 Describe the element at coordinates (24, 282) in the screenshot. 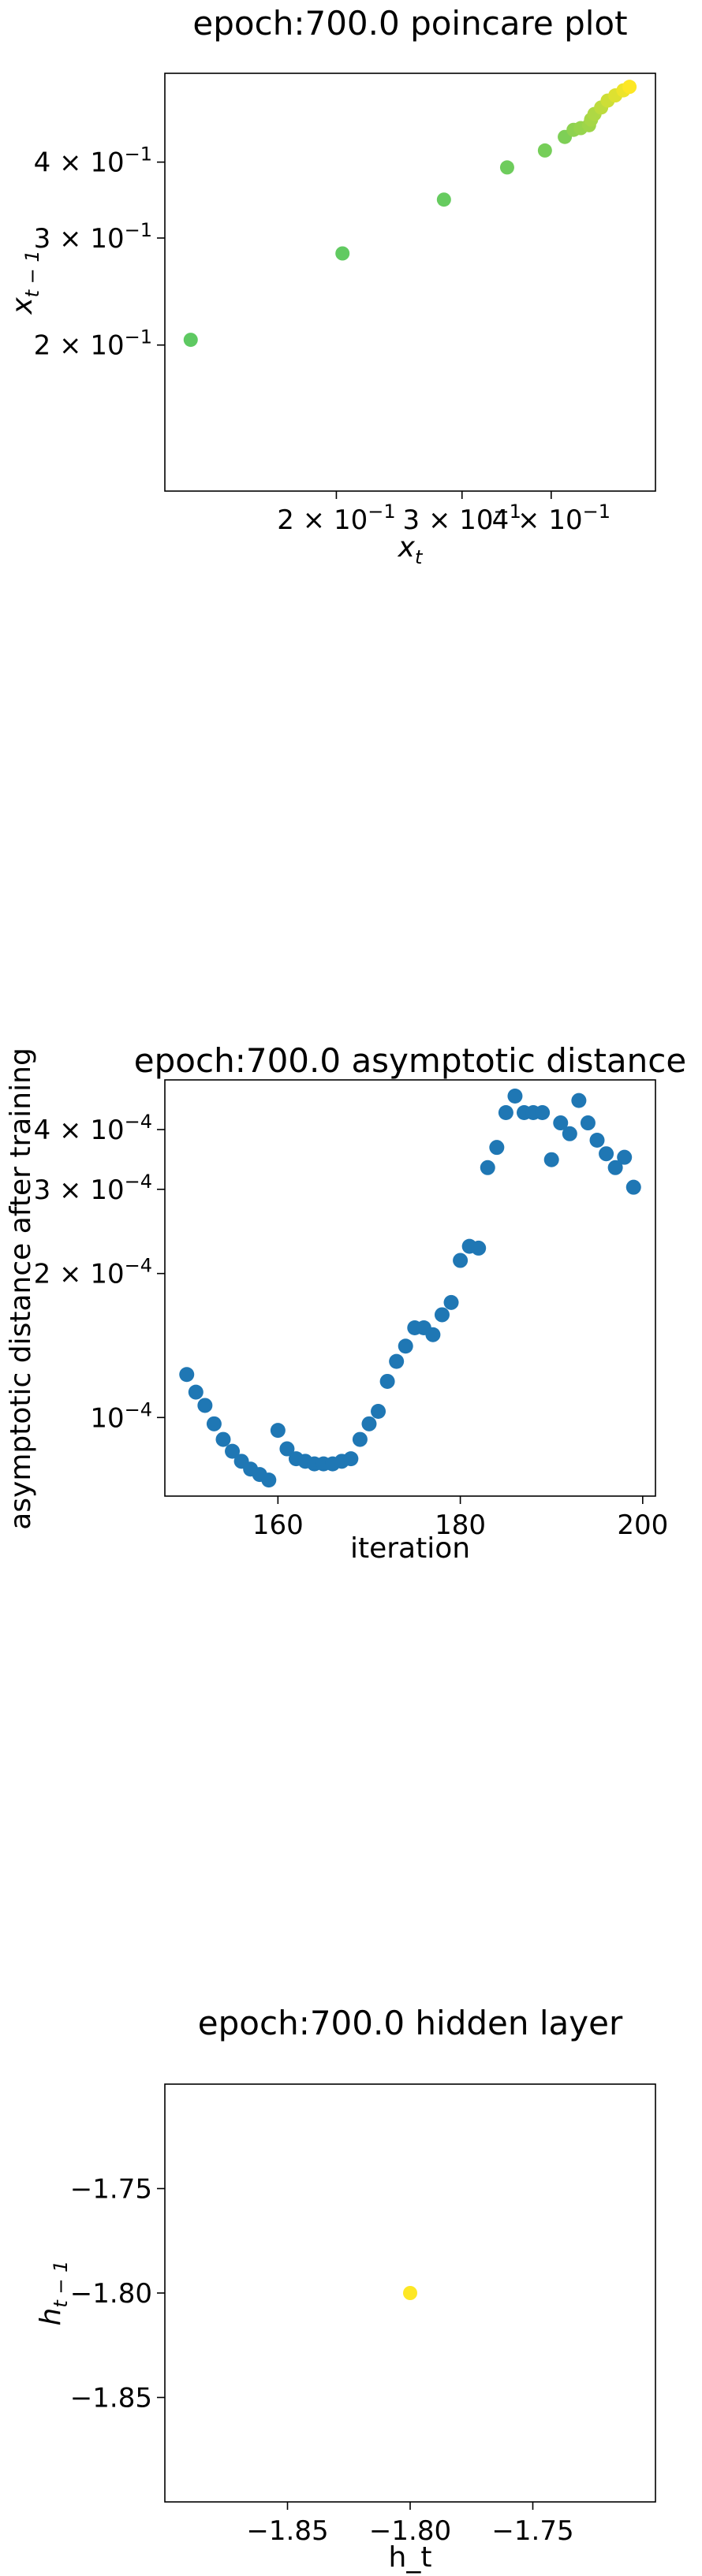

I see `y-axis-label: xt − 1` at that location.